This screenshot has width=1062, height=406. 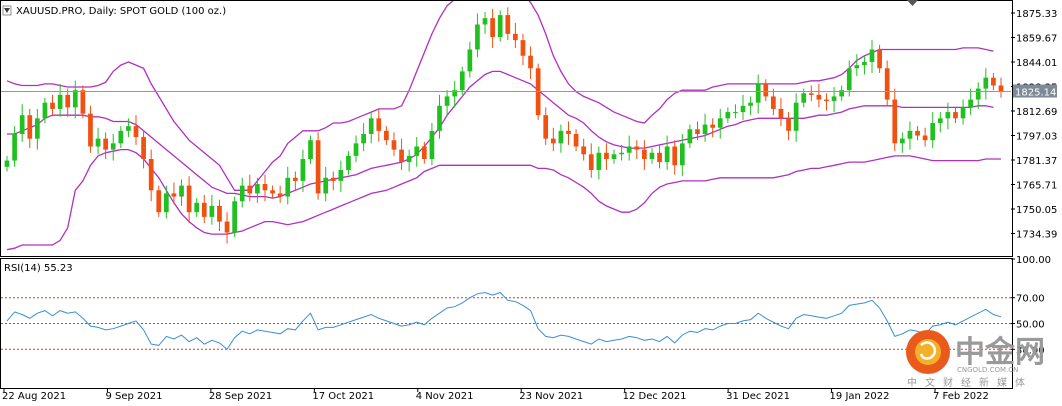 What do you see at coordinates (133, 396) in the screenshot?
I see `time-tick-label: 9 Sep 2021` at bounding box center [133, 396].